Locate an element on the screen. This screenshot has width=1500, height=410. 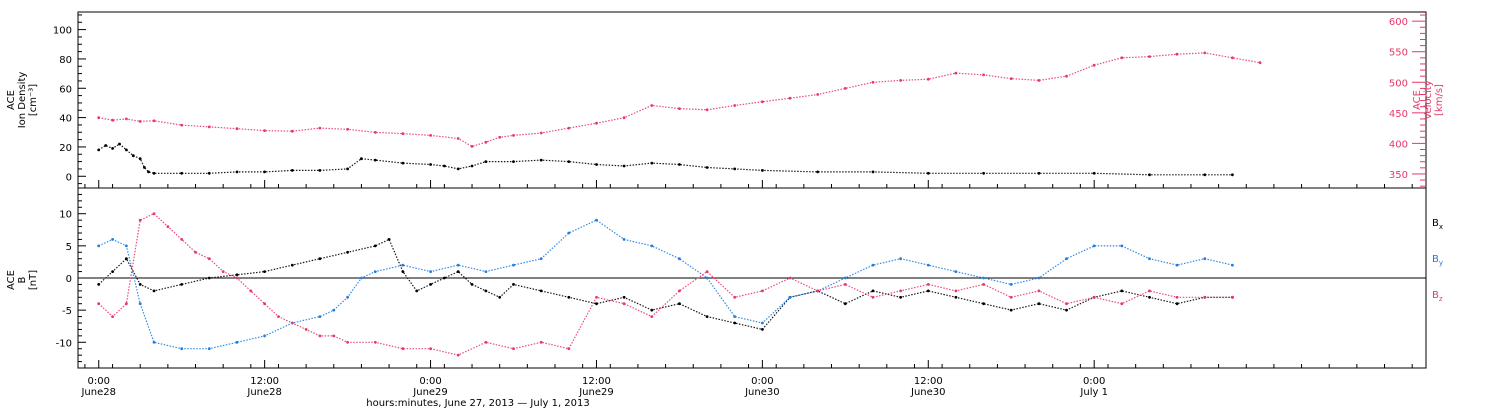
top-left-ytick-label: 100 is located at coordinates (62, 31).